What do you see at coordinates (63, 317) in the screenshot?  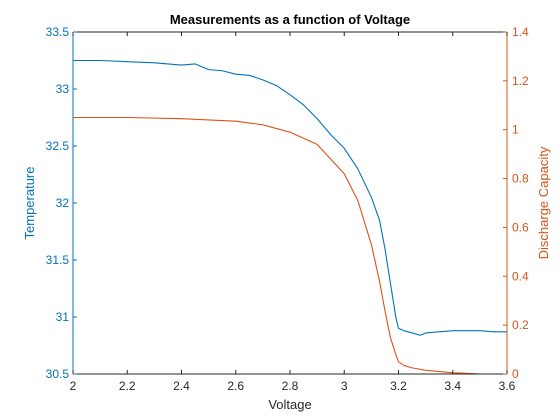 I see `left-tick-label: 31` at bounding box center [63, 317].